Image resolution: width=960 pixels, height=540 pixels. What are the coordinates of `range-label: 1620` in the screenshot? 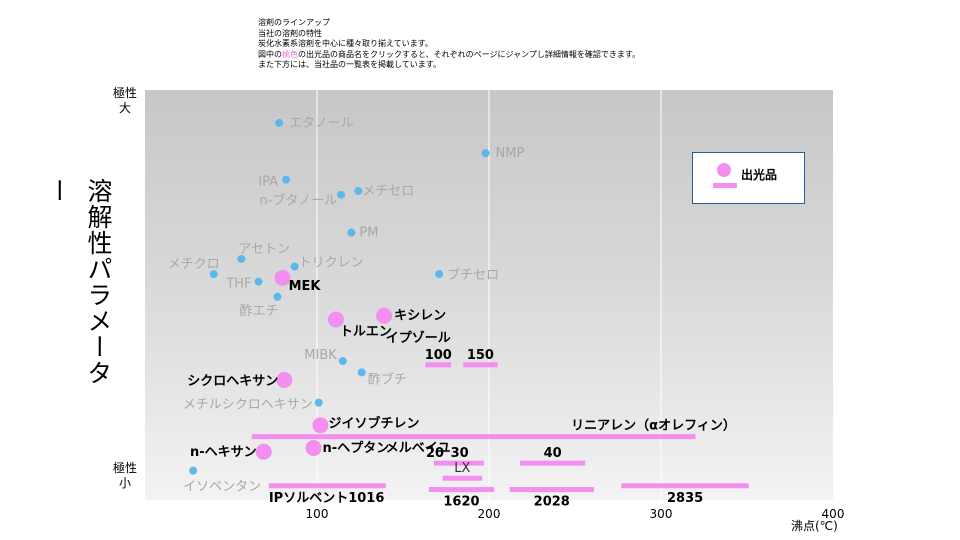 It's located at (461, 502).